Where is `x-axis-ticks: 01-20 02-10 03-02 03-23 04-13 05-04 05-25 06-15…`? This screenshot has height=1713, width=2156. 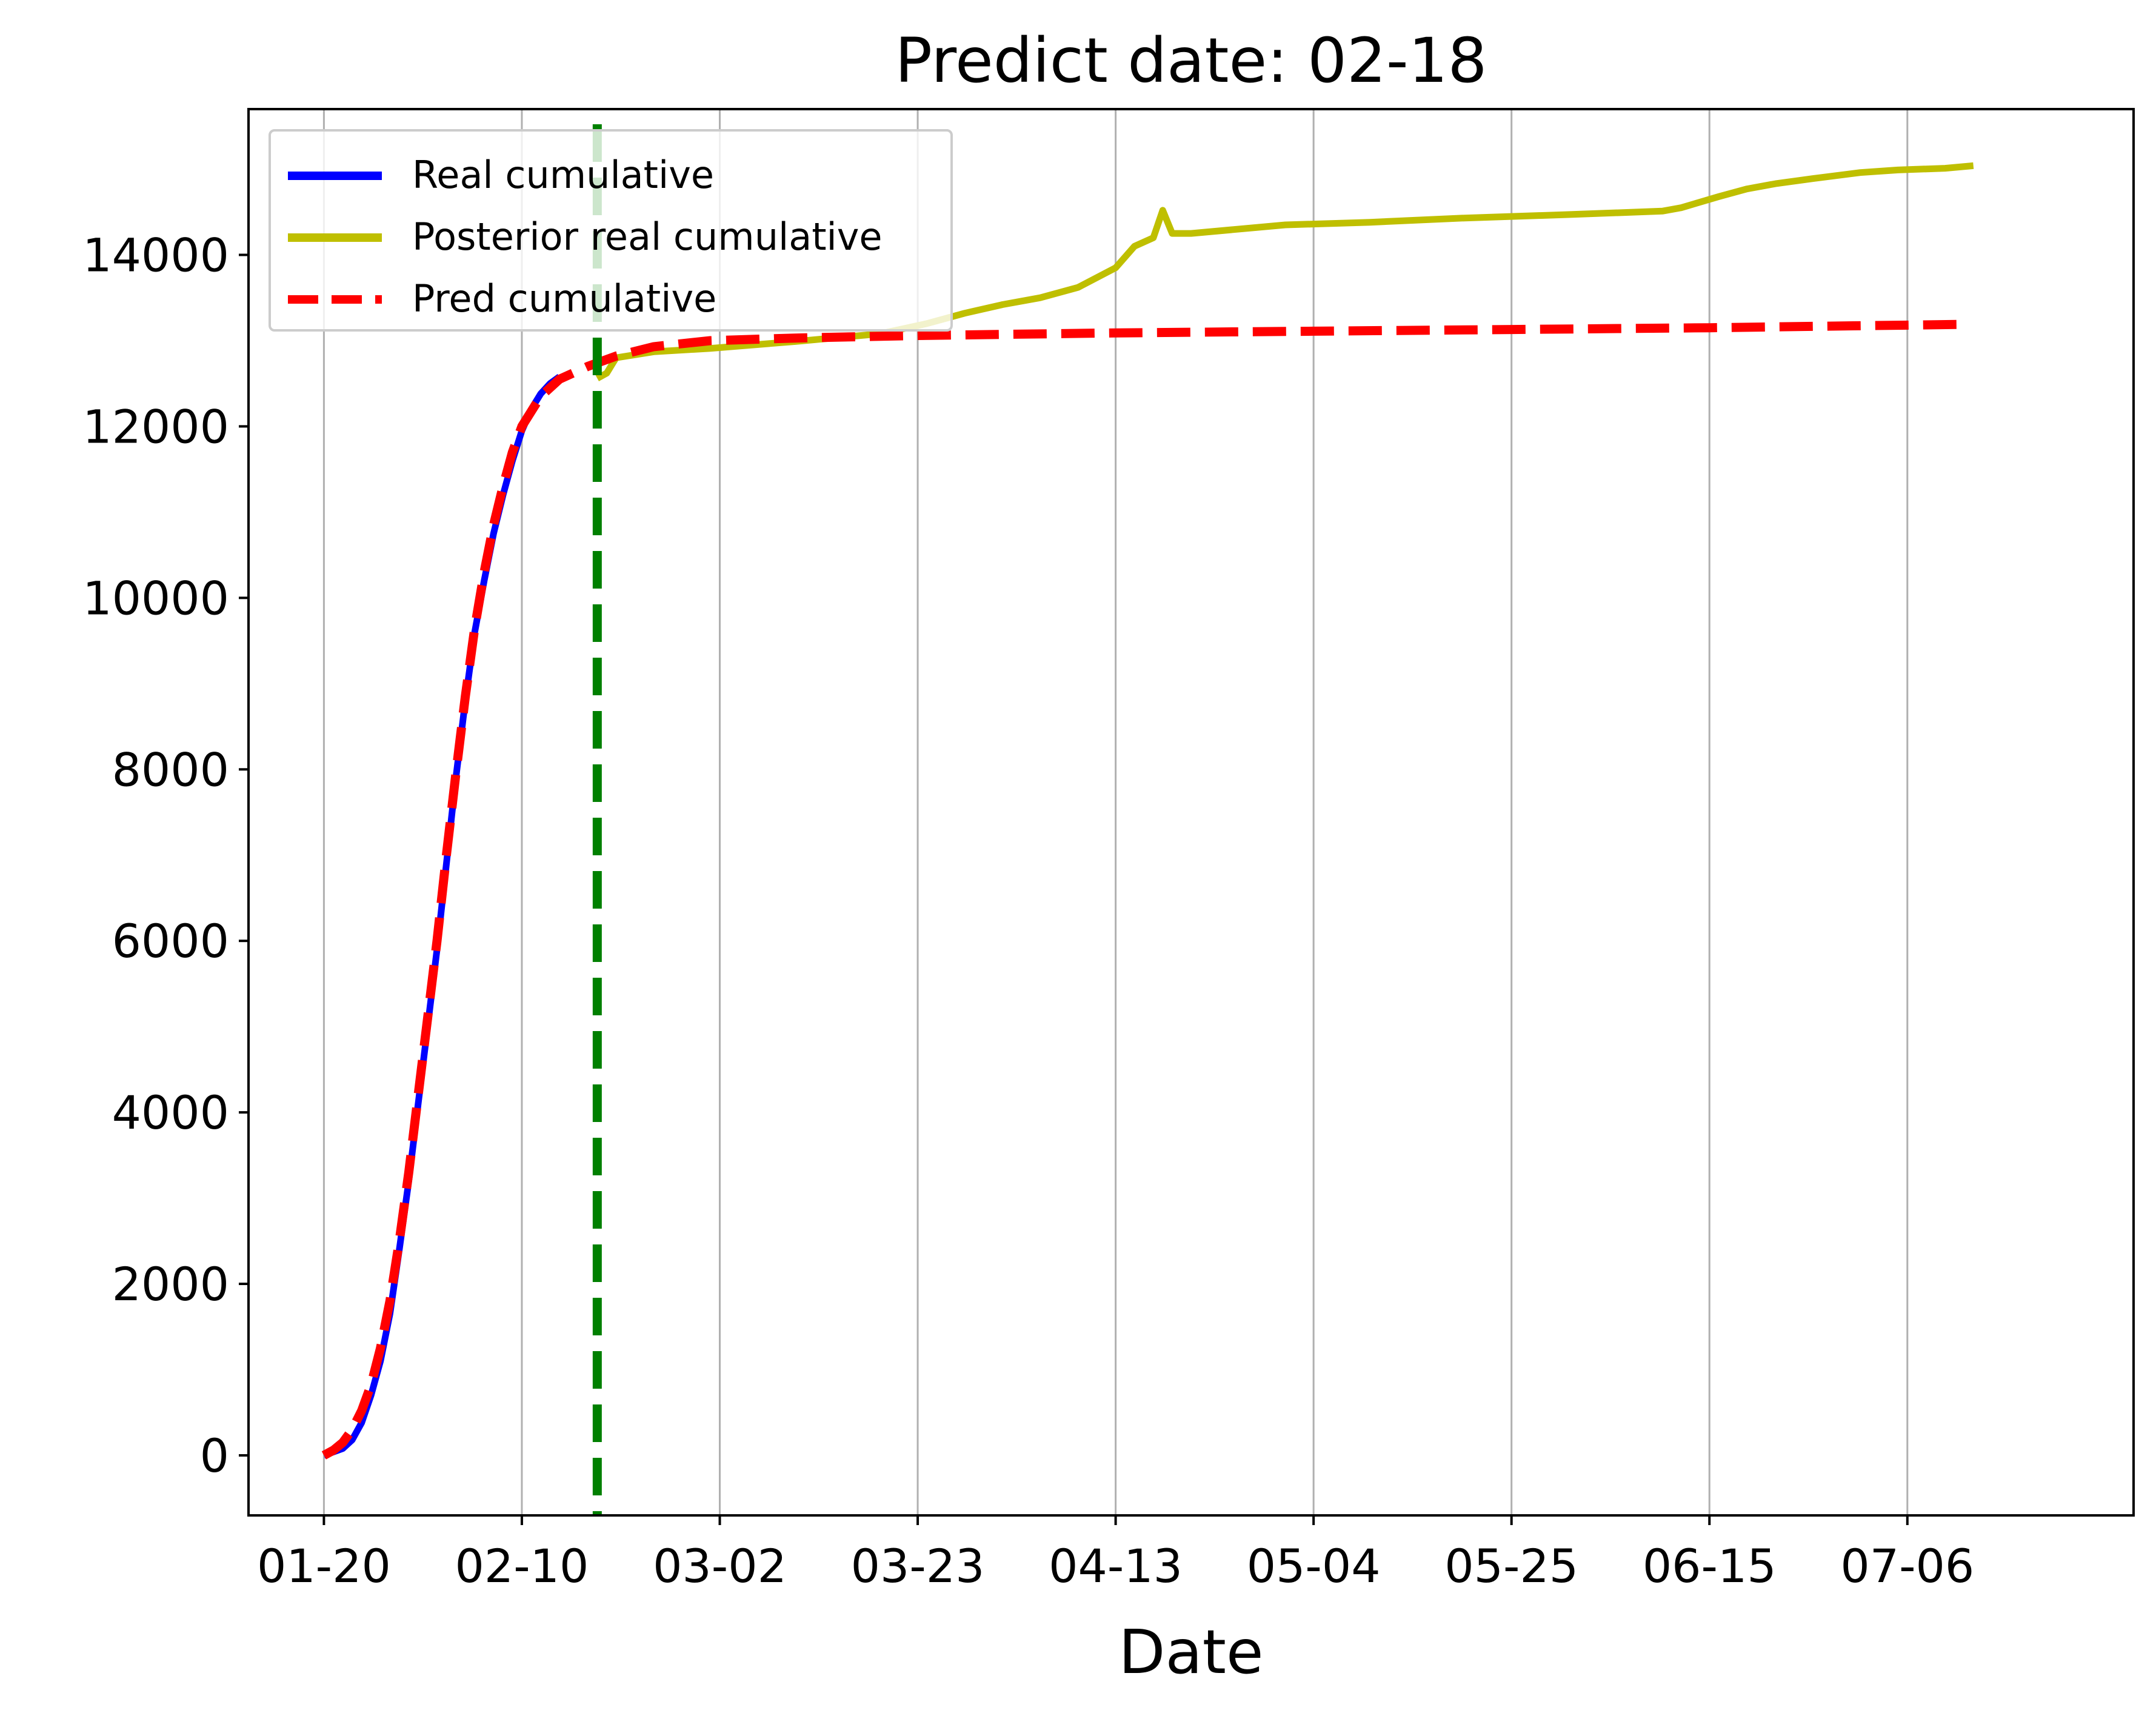 x-axis-ticks: 01-20 02-10 03-02 03-23 04-13 05-04 05-25 06-15… is located at coordinates (1115, 1554).